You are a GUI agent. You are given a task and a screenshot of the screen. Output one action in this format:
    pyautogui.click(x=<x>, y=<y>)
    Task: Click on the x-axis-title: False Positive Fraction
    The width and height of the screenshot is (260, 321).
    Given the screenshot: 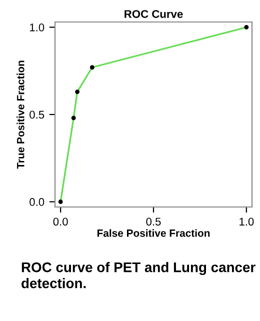 What is the action you would take?
    pyautogui.click(x=153, y=233)
    